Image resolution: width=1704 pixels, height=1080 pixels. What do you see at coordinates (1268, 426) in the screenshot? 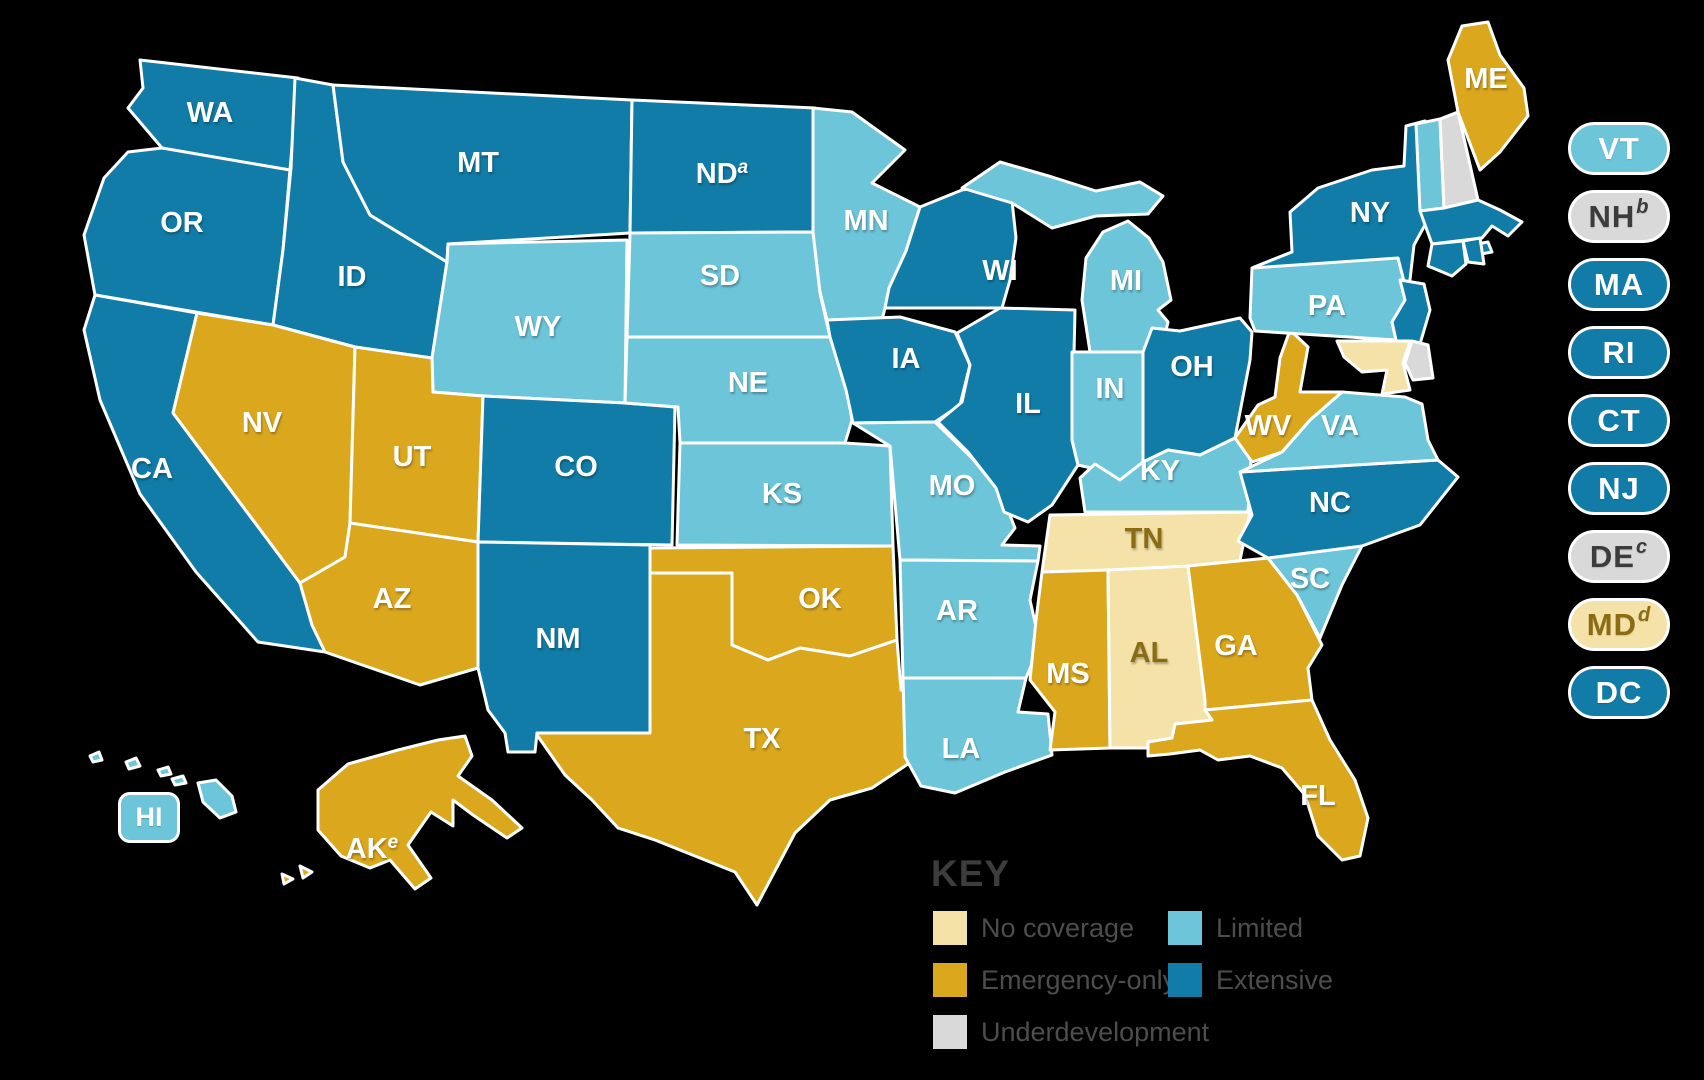
I see `state-label-wv: WV` at bounding box center [1268, 426].